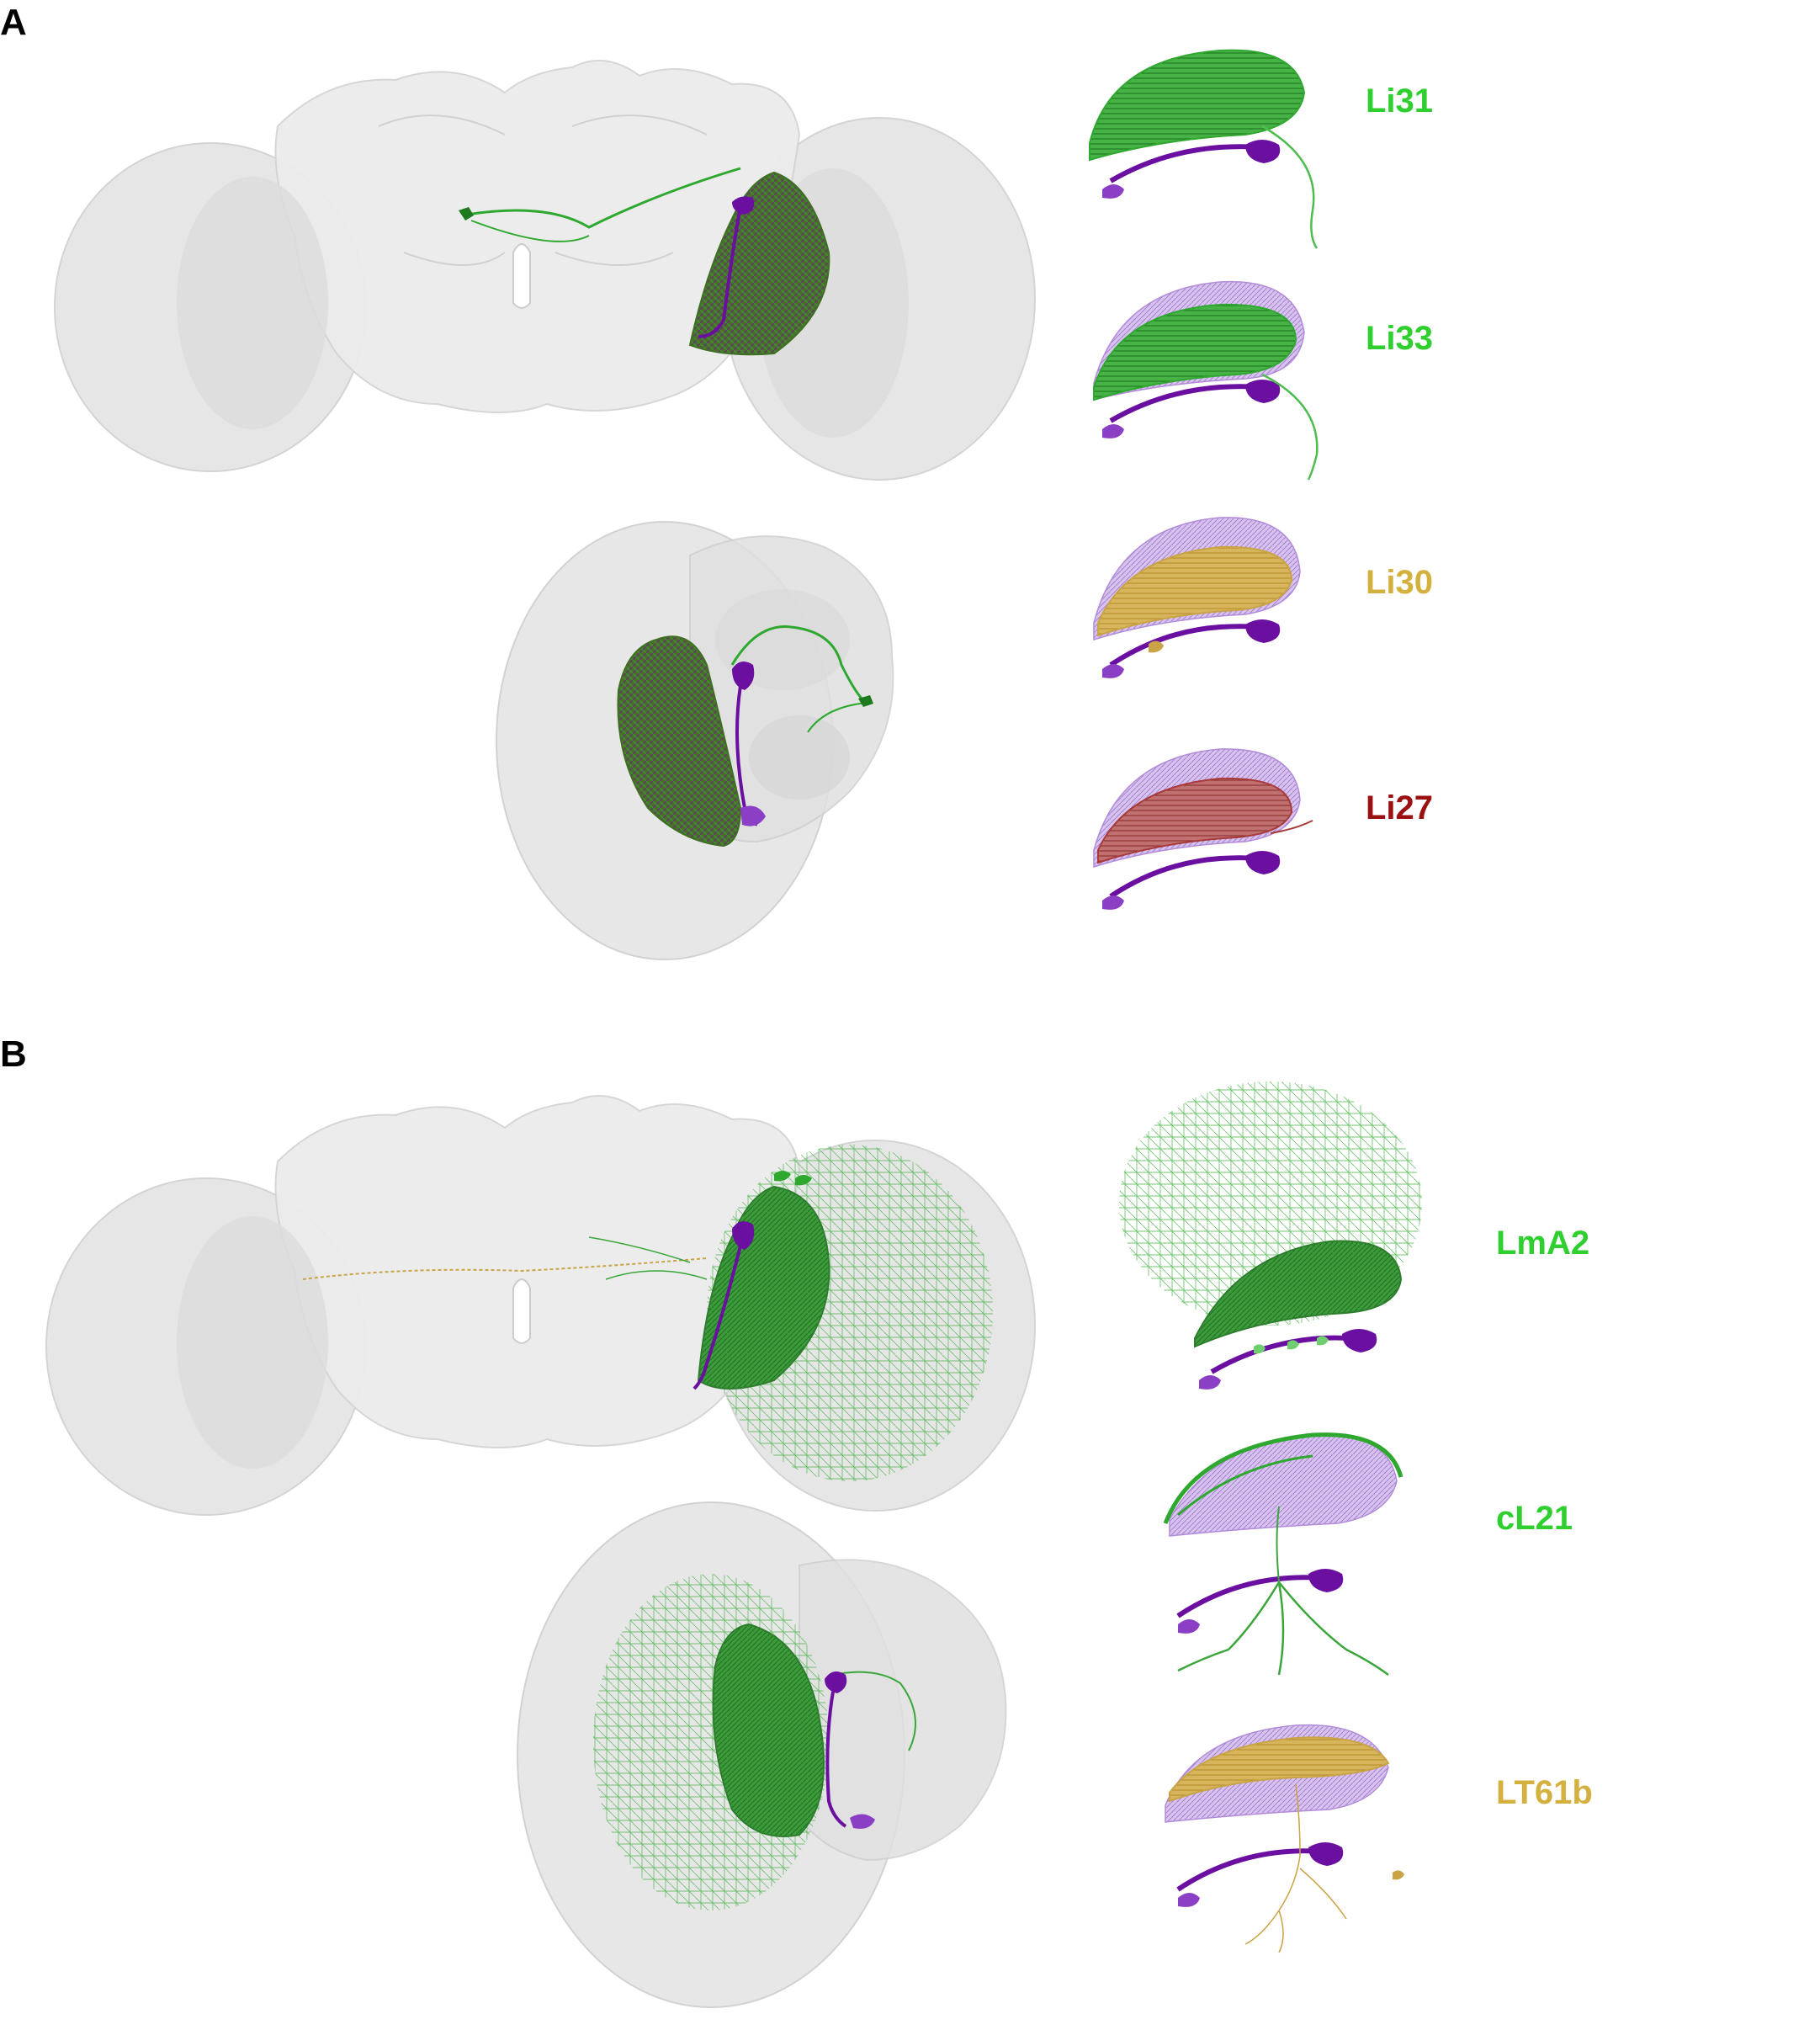 The width and height of the screenshot is (1820, 2030). Describe the element at coordinates (545, 271) in the screenshot. I see `brain-frontal-a` at that location.